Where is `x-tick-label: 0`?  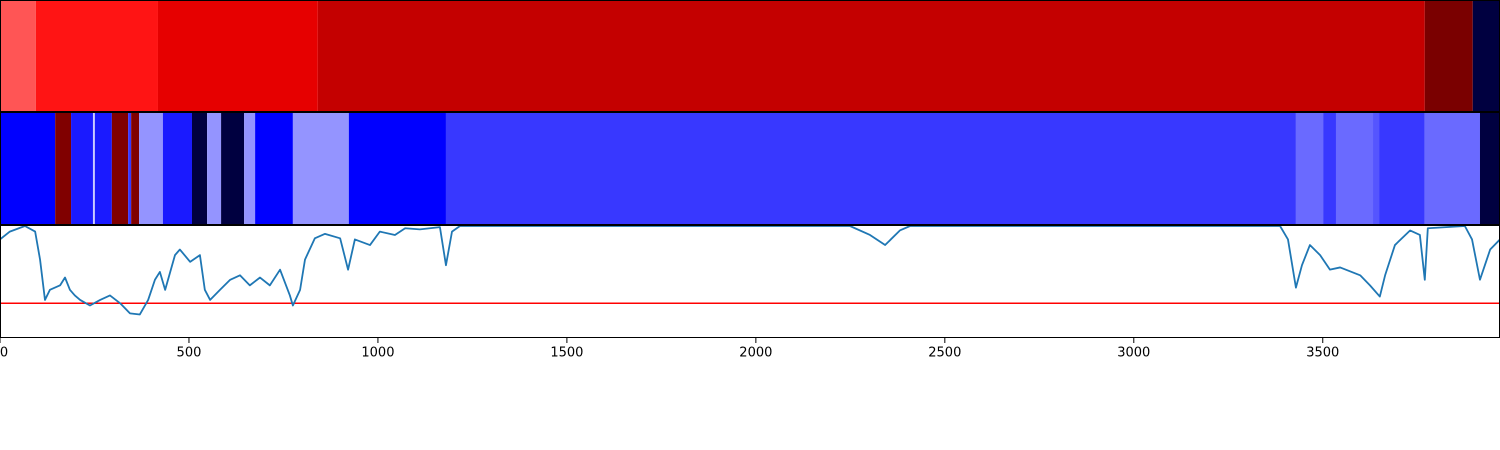 x-tick-label: 0 is located at coordinates (4, 353).